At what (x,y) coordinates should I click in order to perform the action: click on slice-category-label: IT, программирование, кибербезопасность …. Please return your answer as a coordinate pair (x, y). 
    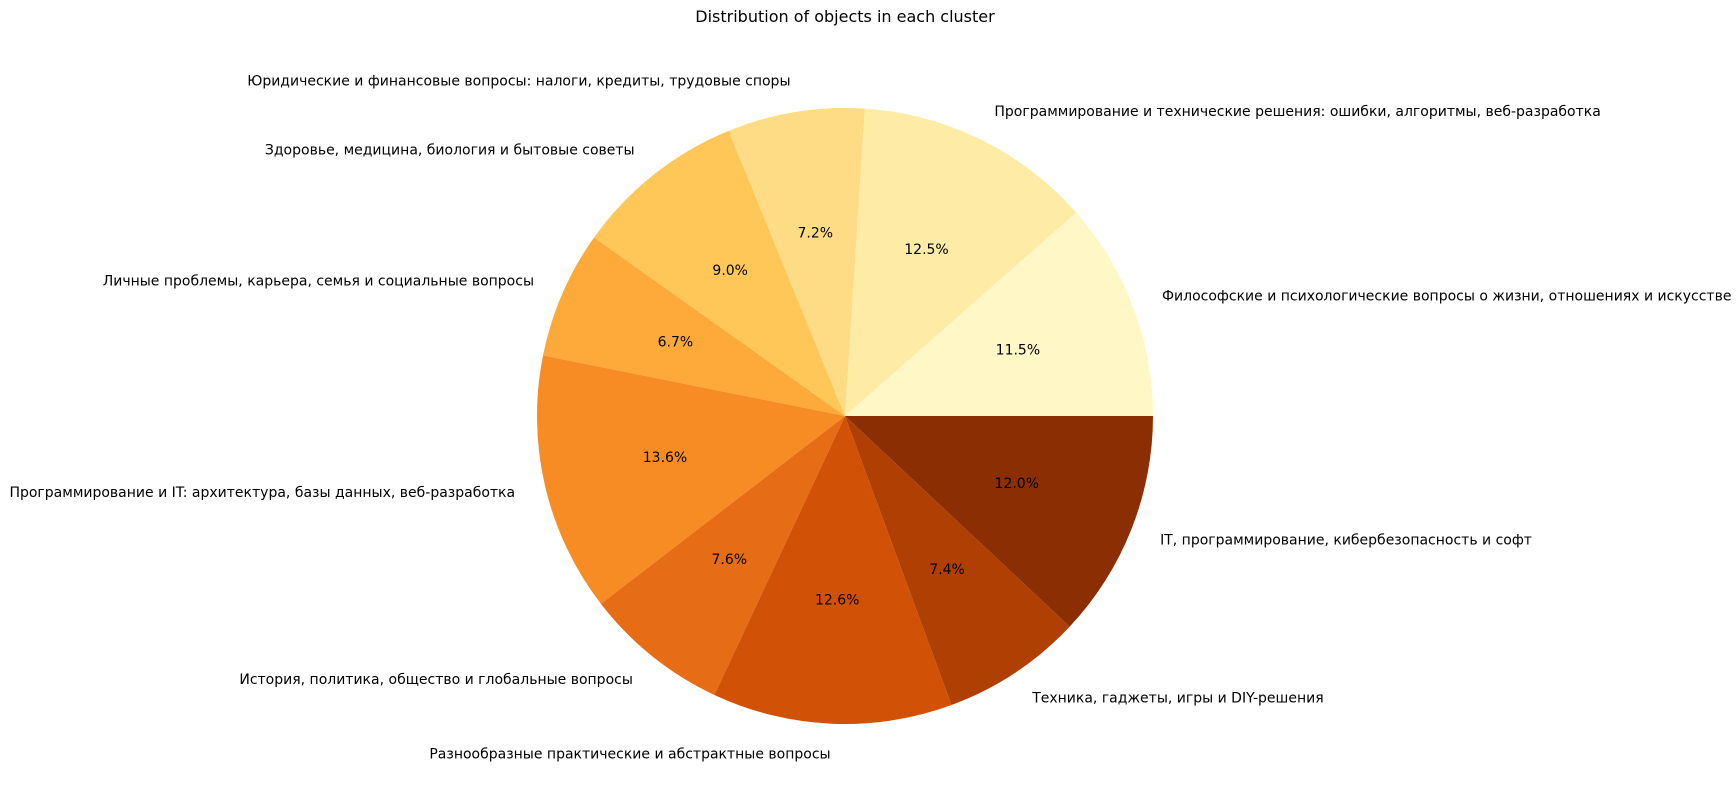
    Looking at the image, I should click on (1346, 541).